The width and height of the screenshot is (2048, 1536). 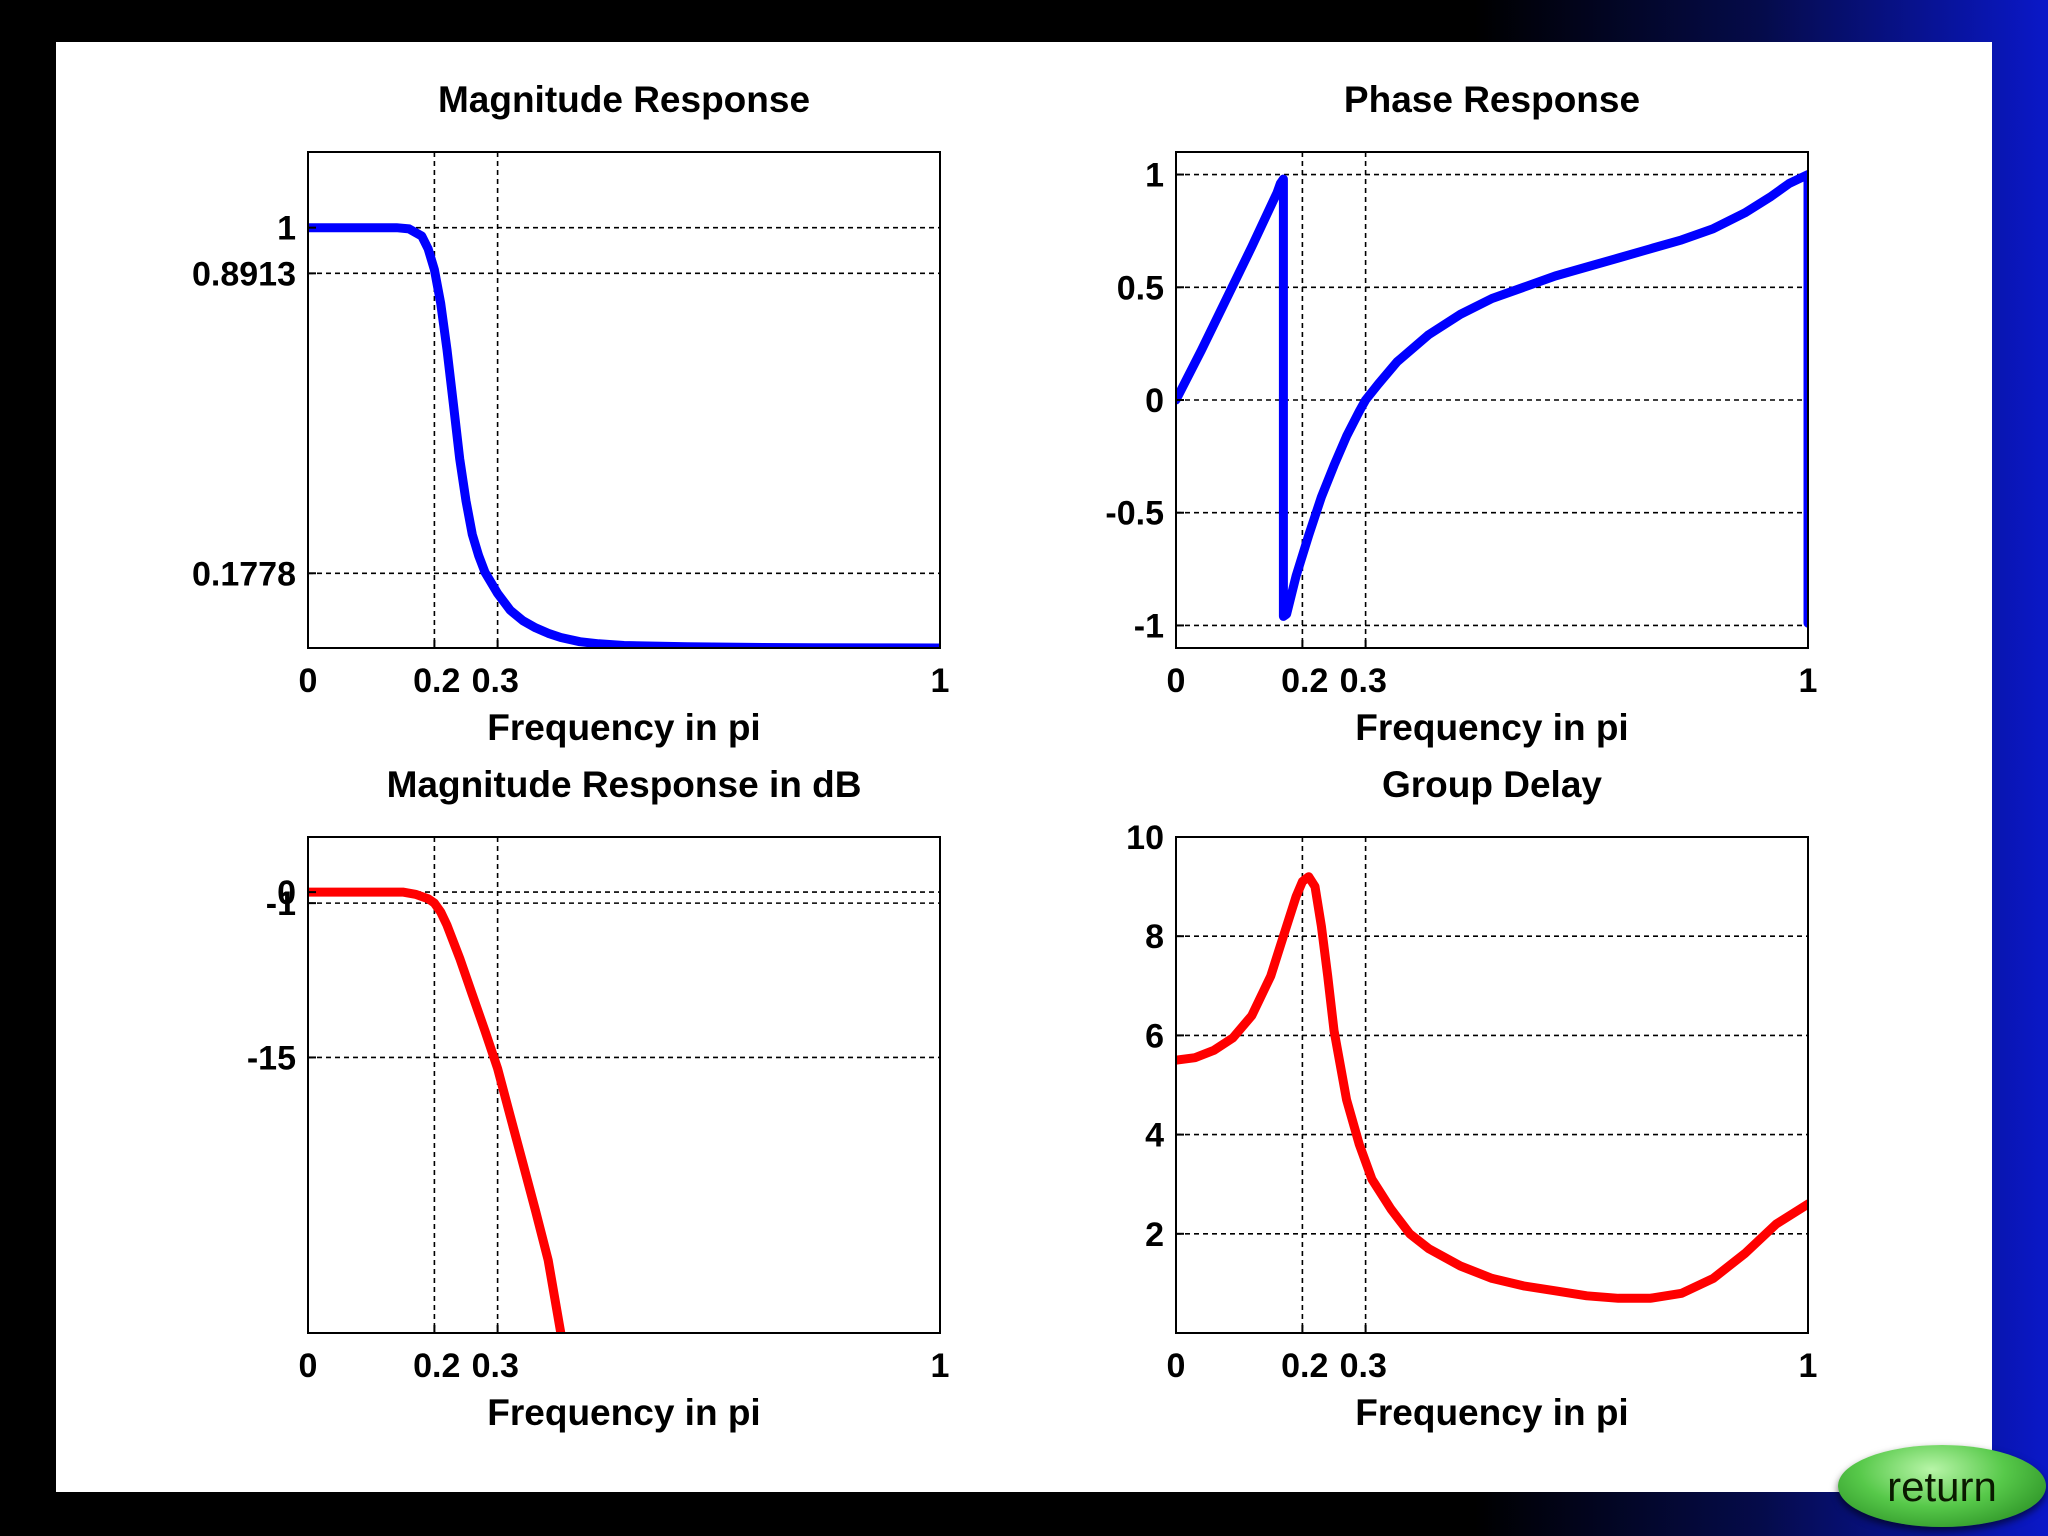 I want to click on y-tick-label: 10, so click(x=1145, y=838).